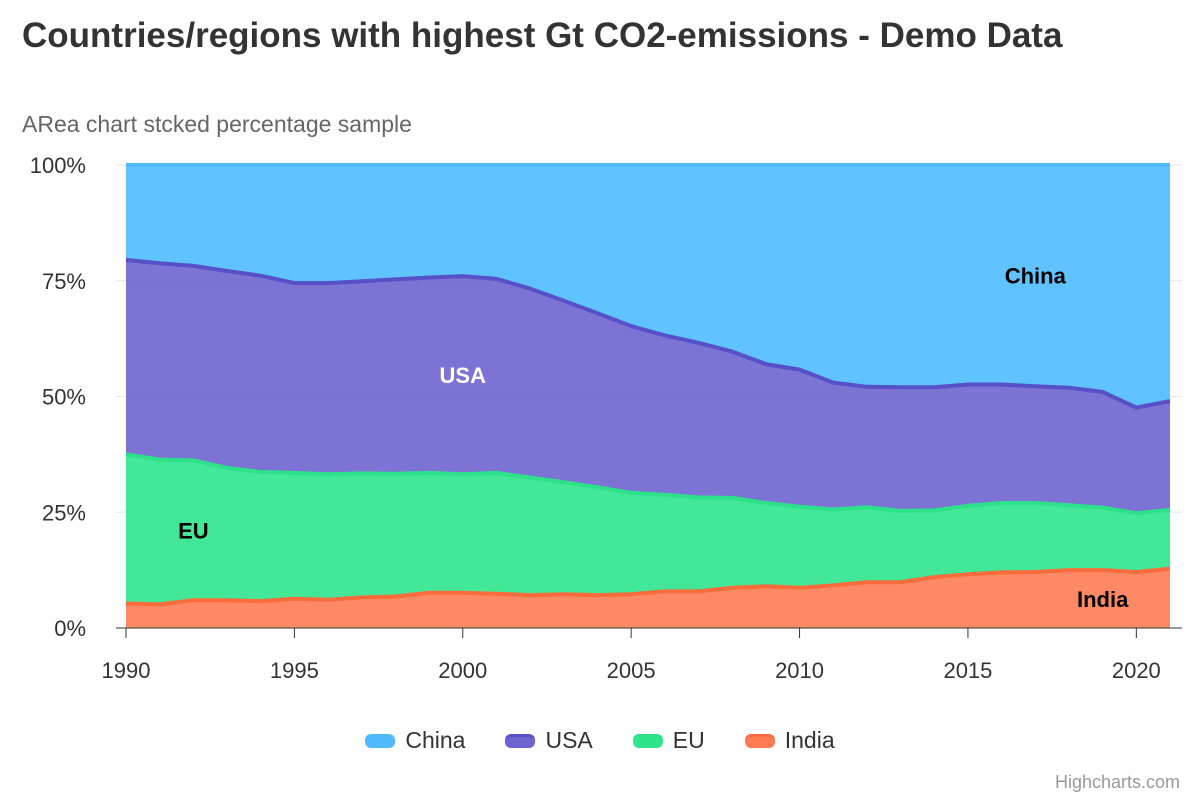  I want to click on area-label-india: India, so click(1103, 599).